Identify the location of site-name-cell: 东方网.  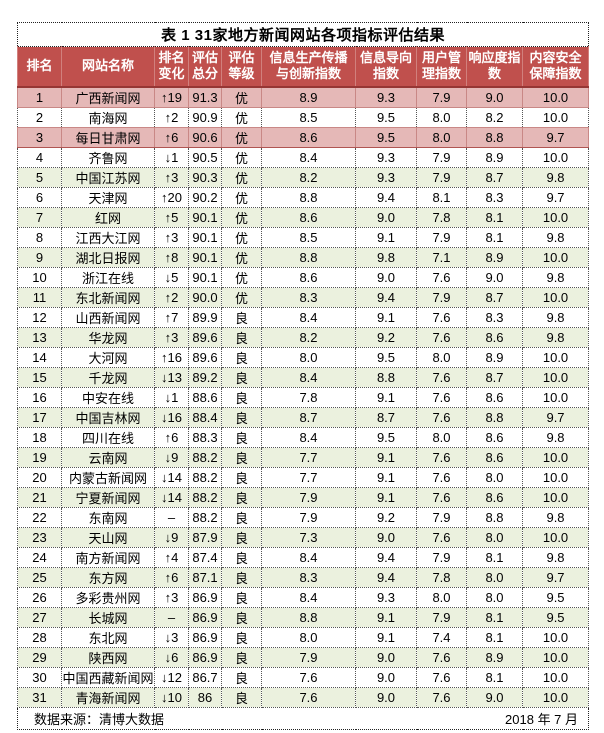
(108, 577).